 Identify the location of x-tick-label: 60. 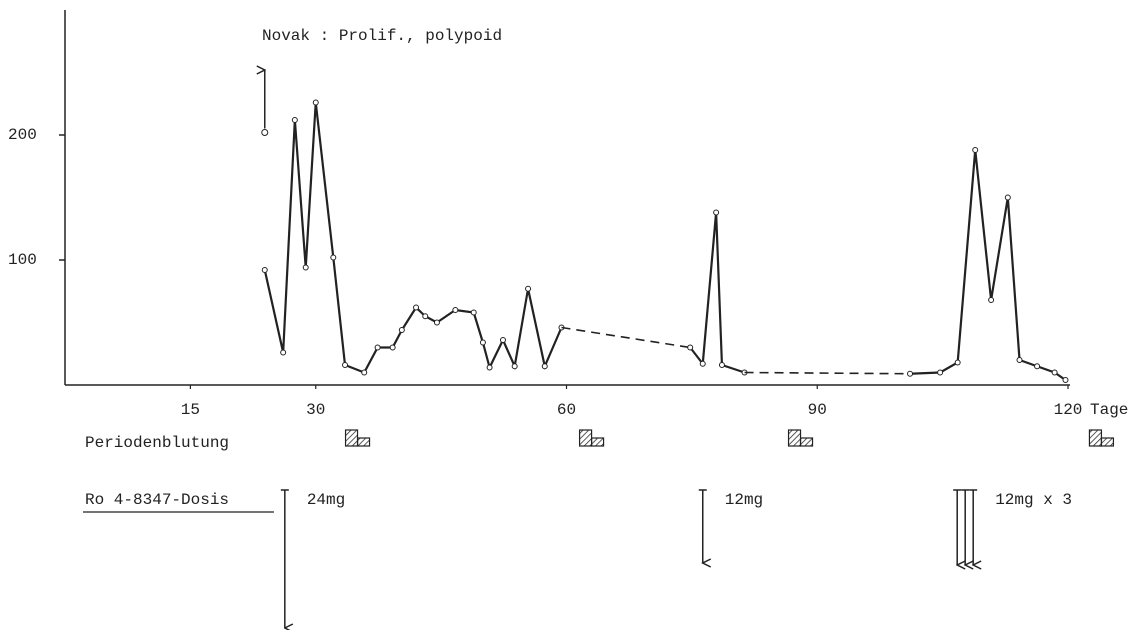
(566, 410).